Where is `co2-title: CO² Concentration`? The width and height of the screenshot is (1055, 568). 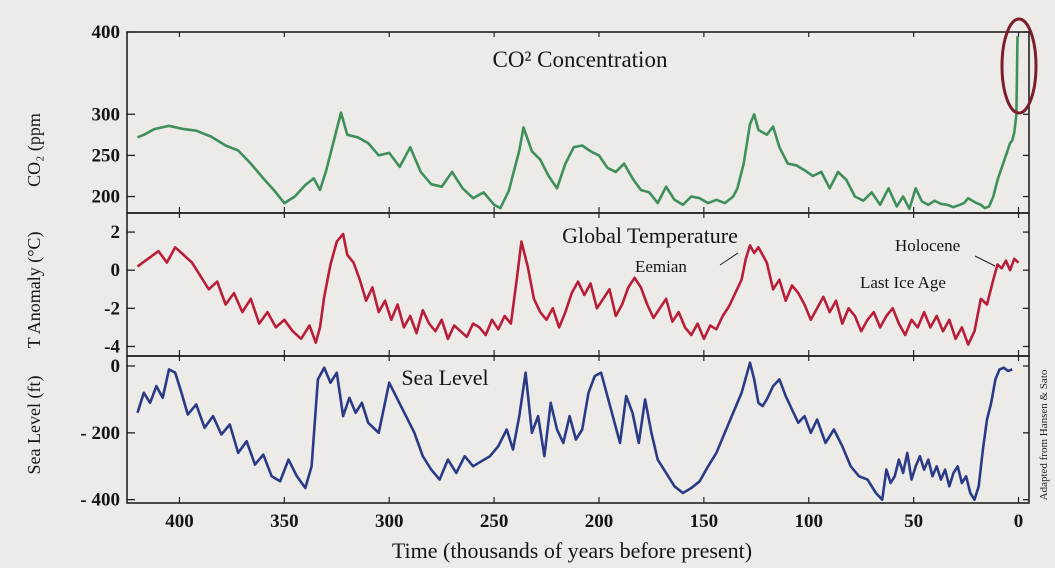
co2-title: CO² Concentration is located at coordinates (580, 59).